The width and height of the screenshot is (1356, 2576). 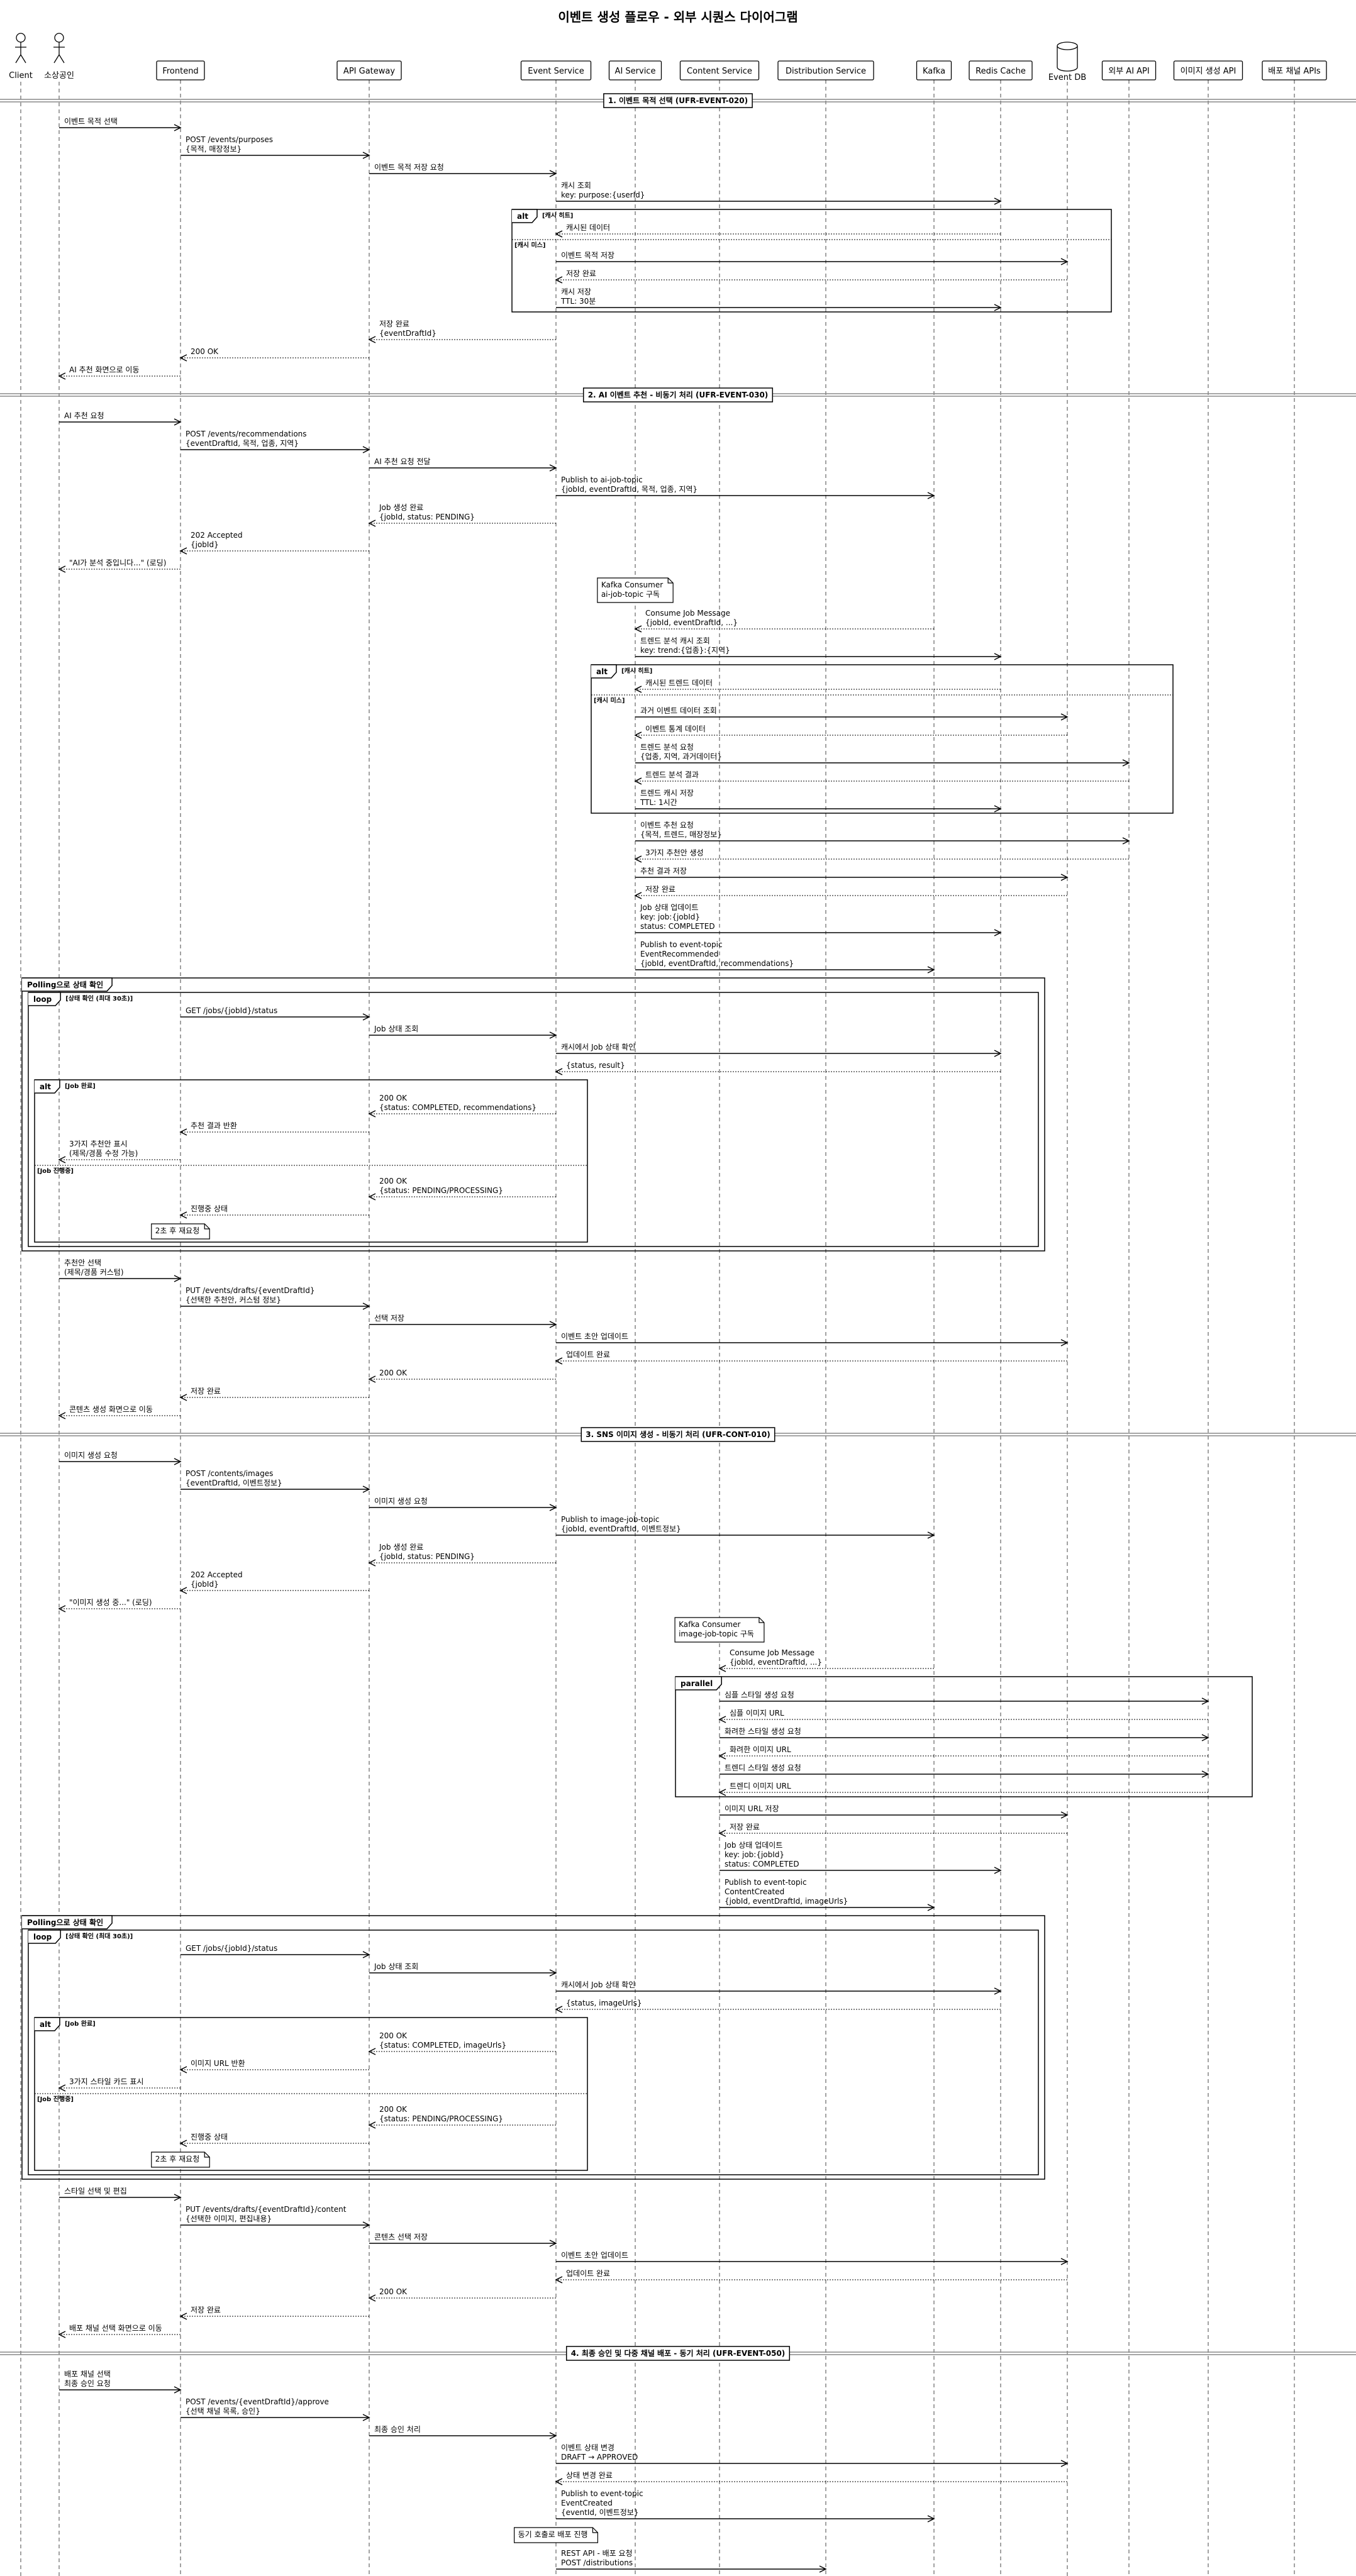 I want to click on participant-label: 소상공인, so click(x=59, y=75).